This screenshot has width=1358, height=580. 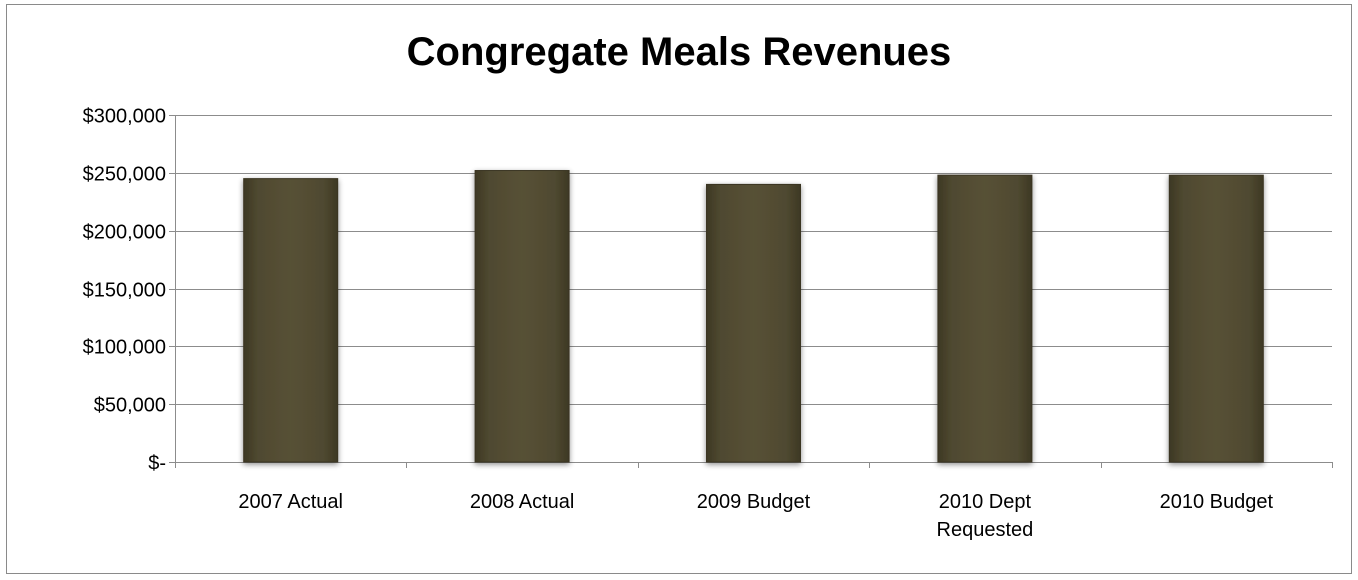 What do you see at coordinates (754, 502) in the screenshot?
I see `x-tick-label: 2009 Budget` at bounding box center [754, 502].